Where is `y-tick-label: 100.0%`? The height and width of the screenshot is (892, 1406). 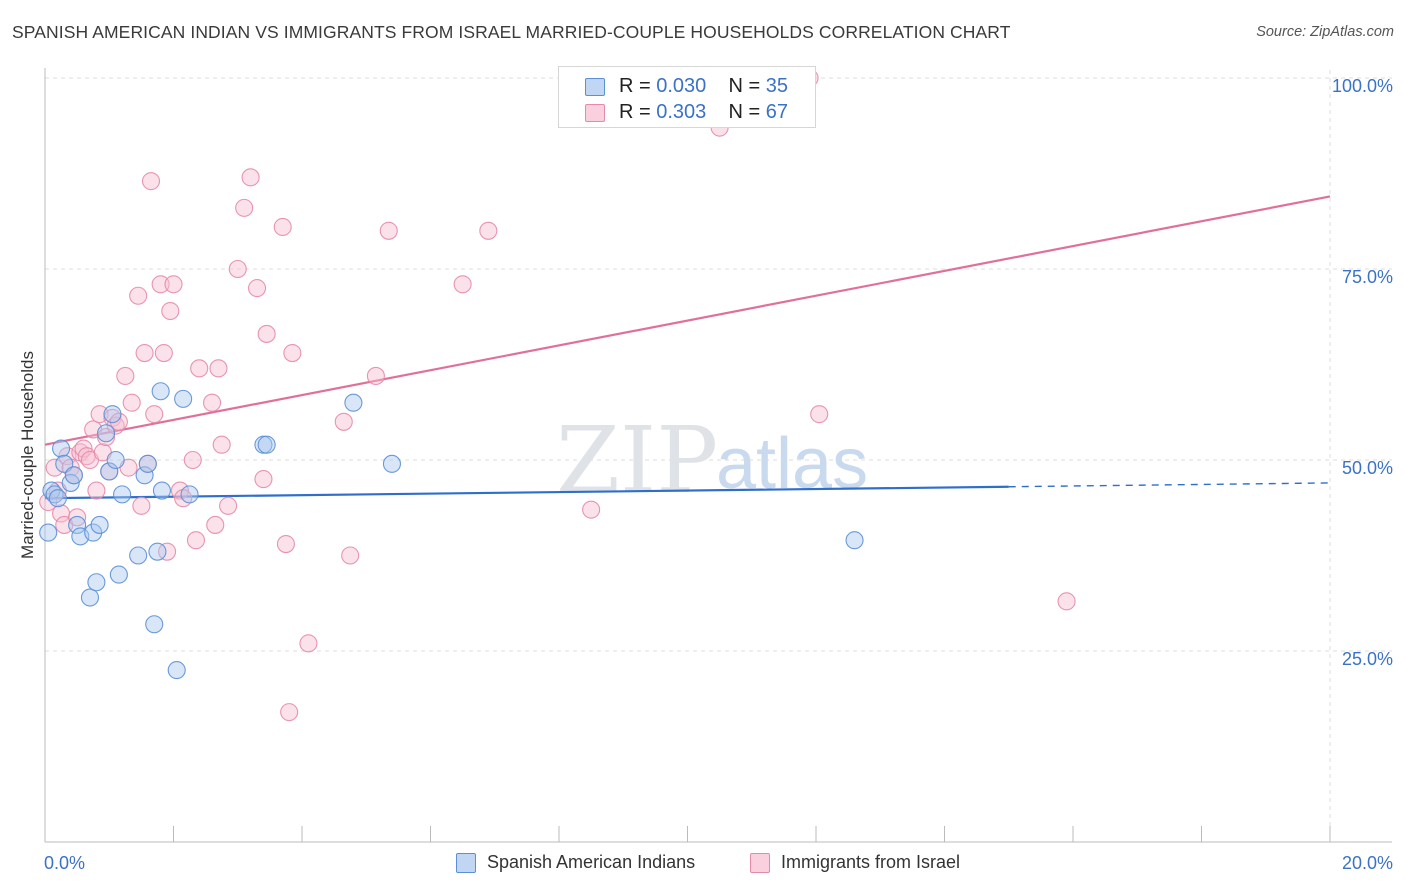
y-tick-label: 100.0% is located at coordinates (1362, 86).